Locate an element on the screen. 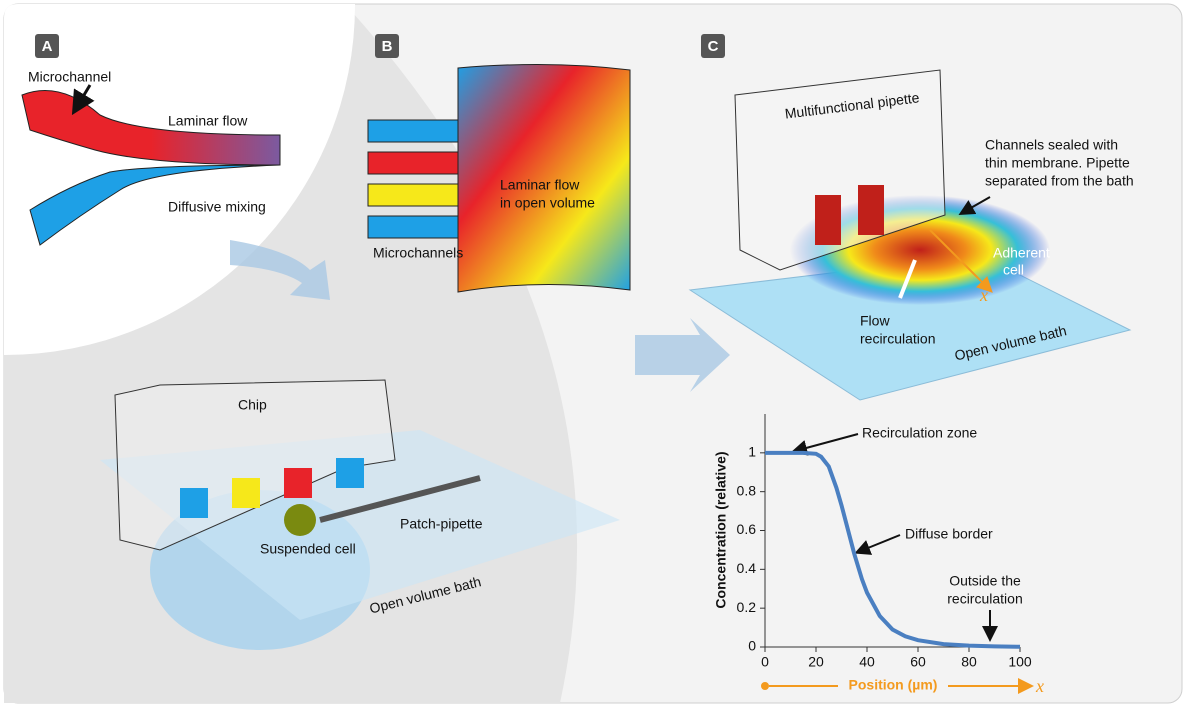 This screenshot has height=713, width=1187. annotation: Diffuse border is located at coordinates (949, 534).